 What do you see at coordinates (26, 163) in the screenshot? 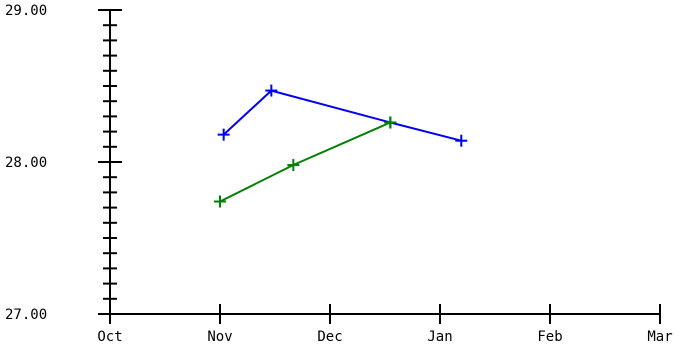
I see `y-tick-label: 28.00` at bounding box center [26, 163].